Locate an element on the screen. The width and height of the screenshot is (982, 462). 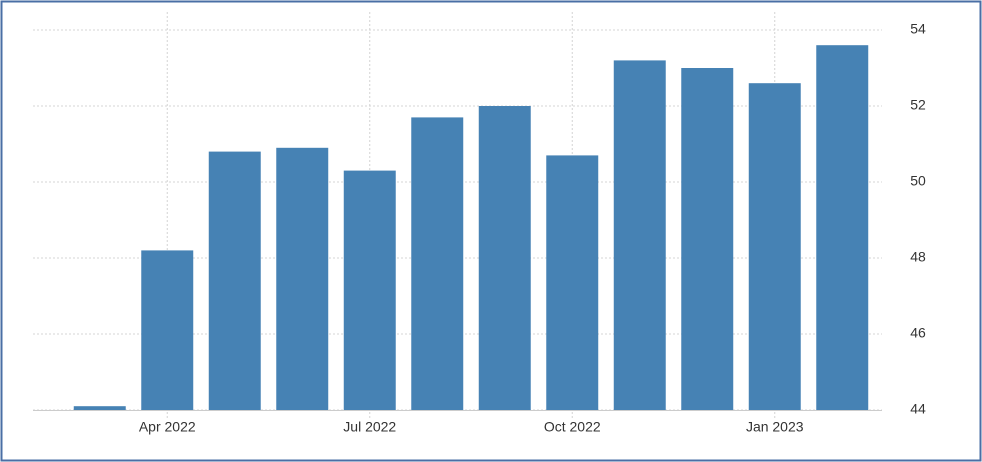
x-tick-label: Oct 2022 is located at coordinates (572, 427).